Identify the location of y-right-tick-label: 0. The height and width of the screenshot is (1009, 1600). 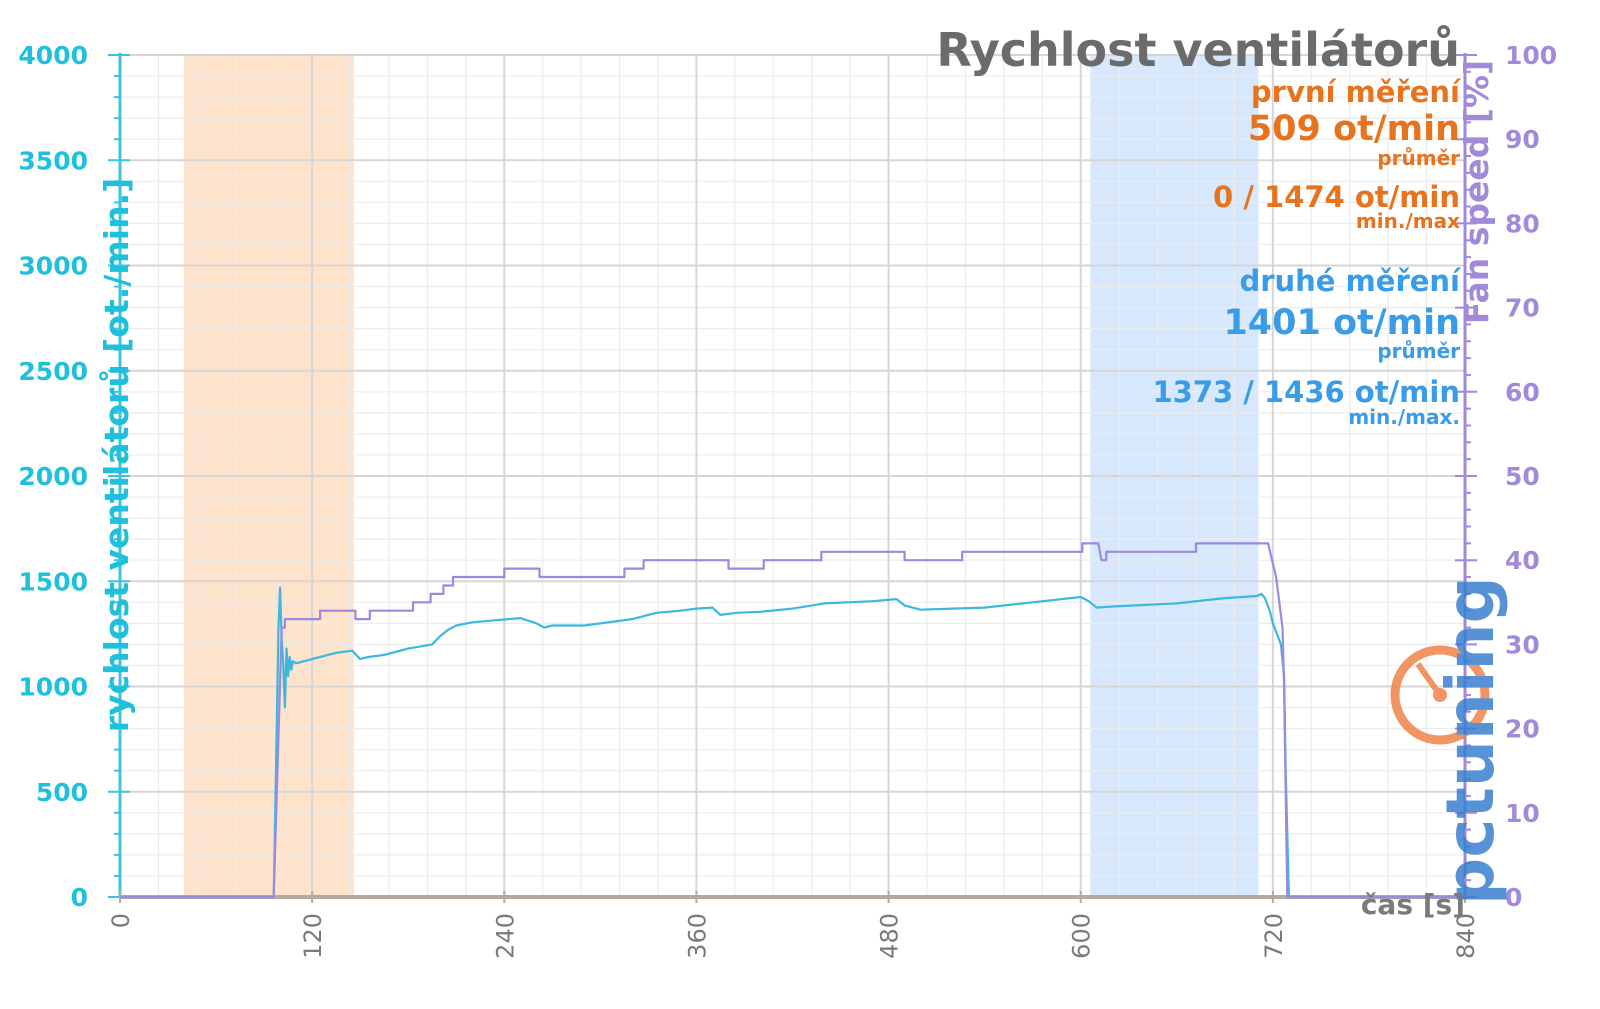
(1513, 897).